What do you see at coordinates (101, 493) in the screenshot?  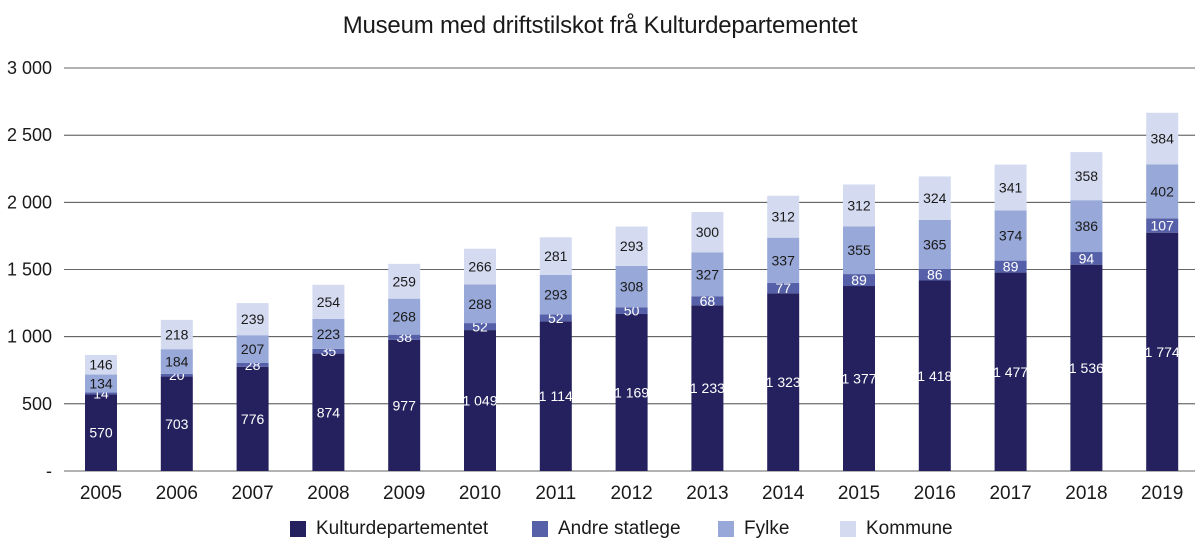 I see `x-tick-label-2005: 2005` at bounding box center [101, 493].